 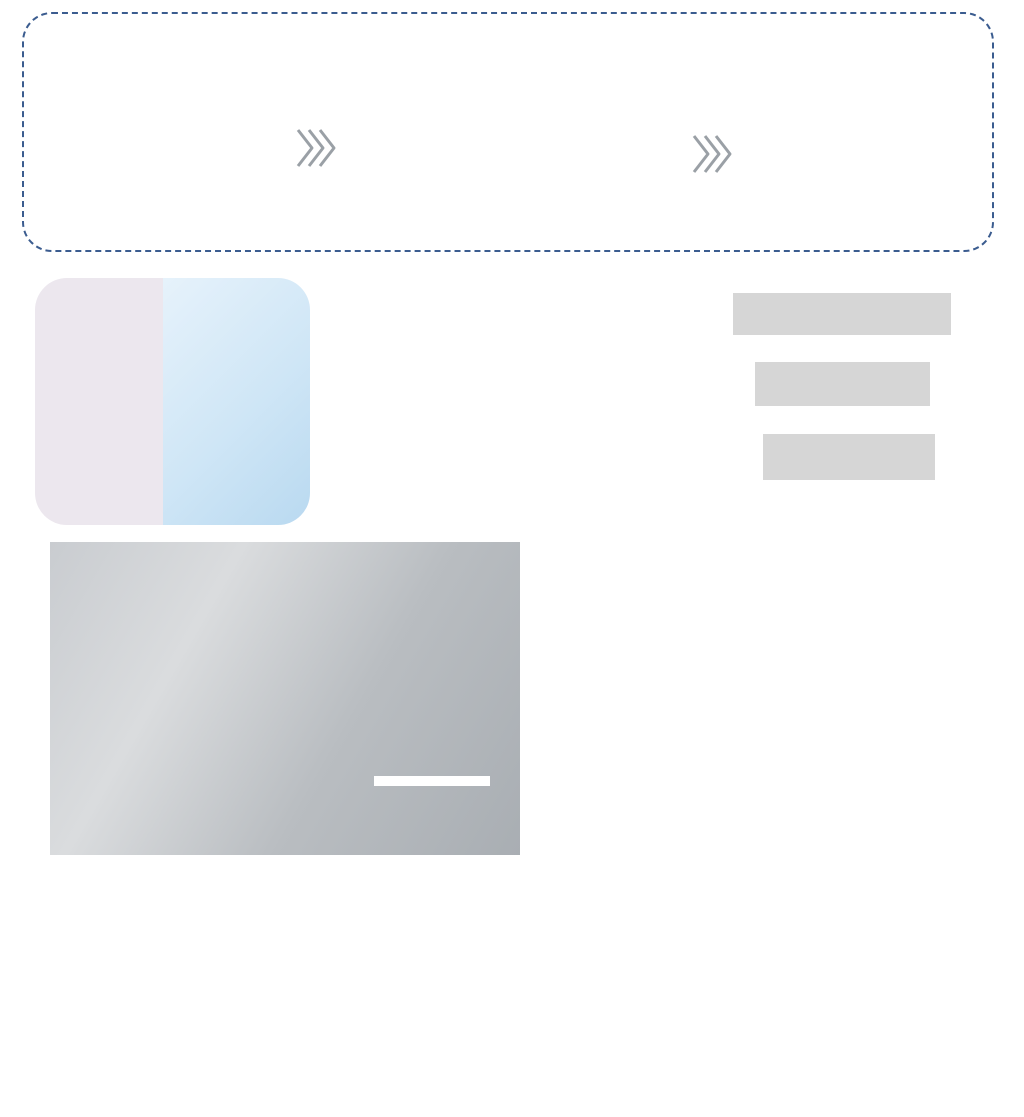 I want to click on panel-b-figure, so click(x=518, y=137).